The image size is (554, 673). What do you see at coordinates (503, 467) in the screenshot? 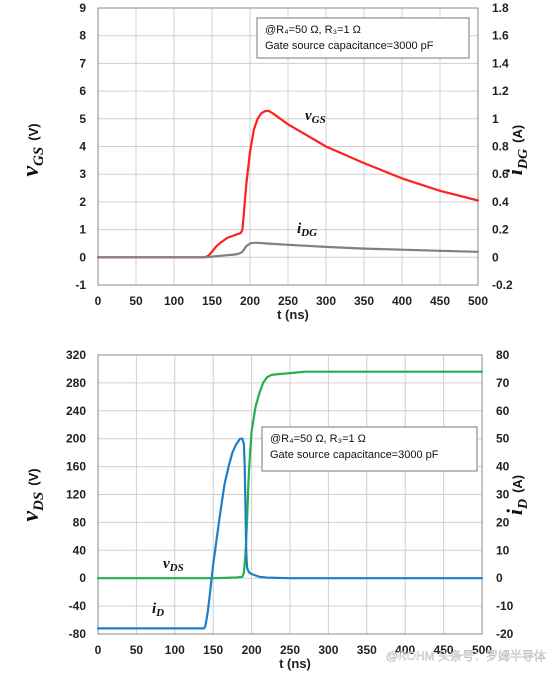
I see `y-right-tick-label: 40` at bounding box center [503, 467].